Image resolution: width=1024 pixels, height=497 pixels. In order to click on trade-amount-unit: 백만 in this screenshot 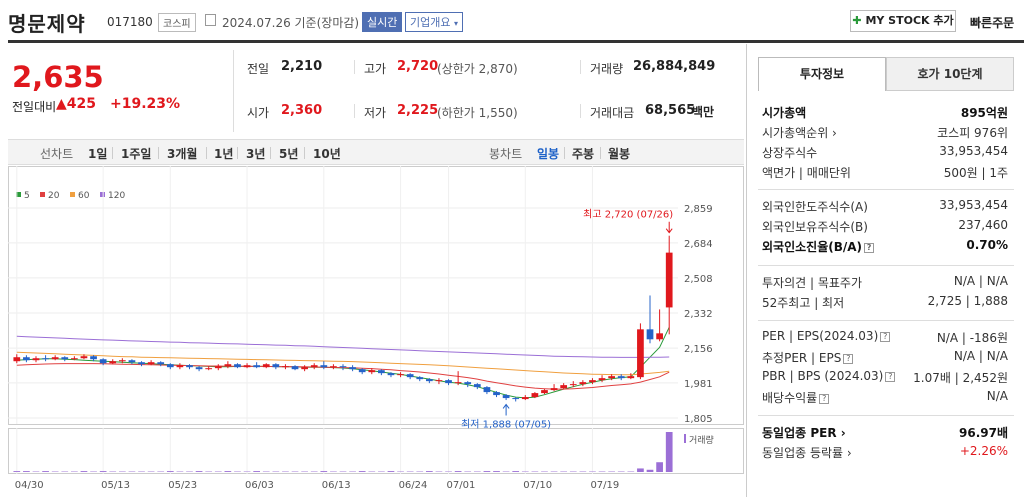, I will do `click(703, 112)`.